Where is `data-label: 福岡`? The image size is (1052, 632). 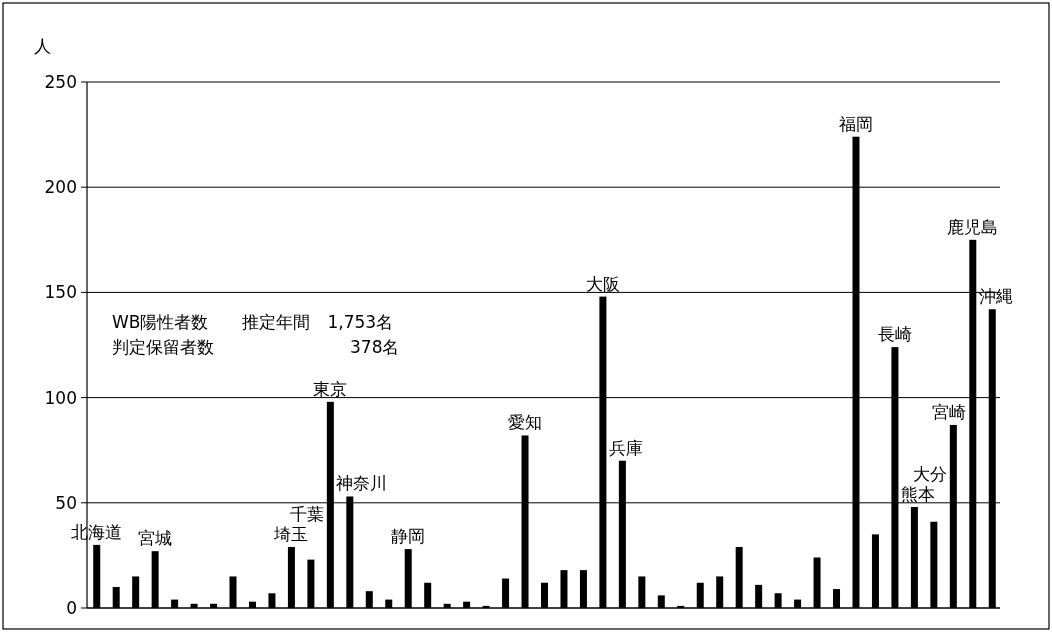
data-label: 福岡 is located at coordinates (855, 123).